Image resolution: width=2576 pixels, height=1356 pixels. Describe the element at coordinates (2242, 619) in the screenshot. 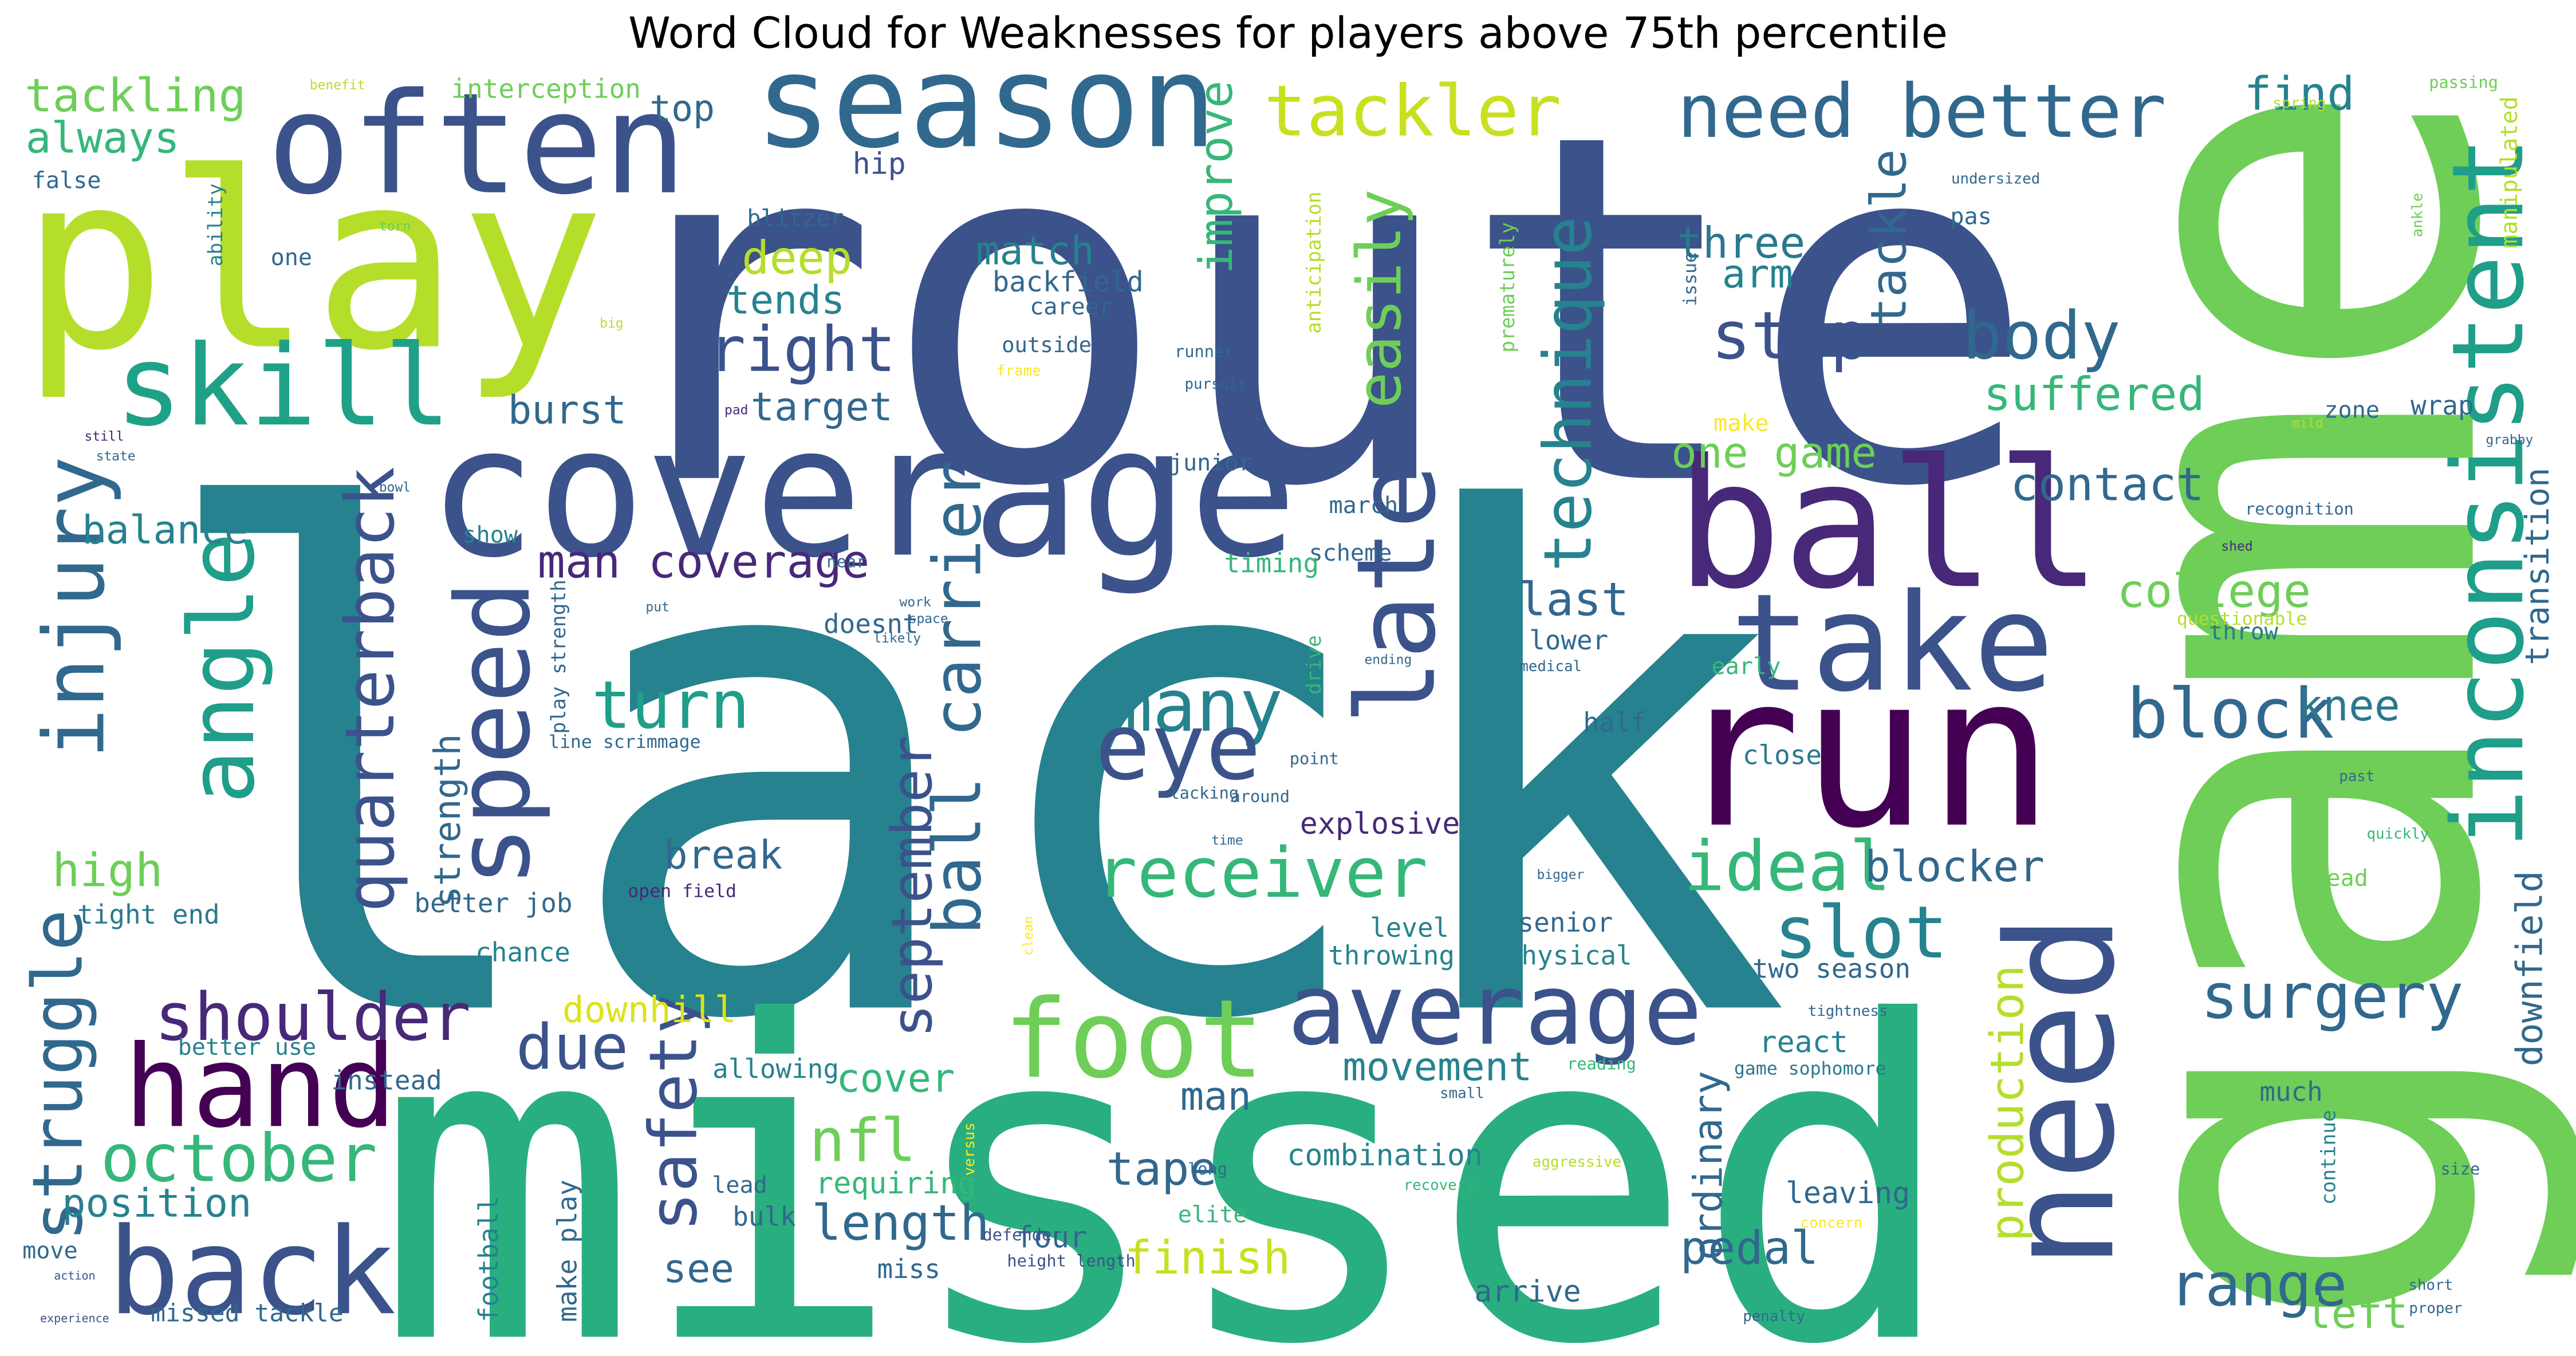

I see `word: questionable` at that location.